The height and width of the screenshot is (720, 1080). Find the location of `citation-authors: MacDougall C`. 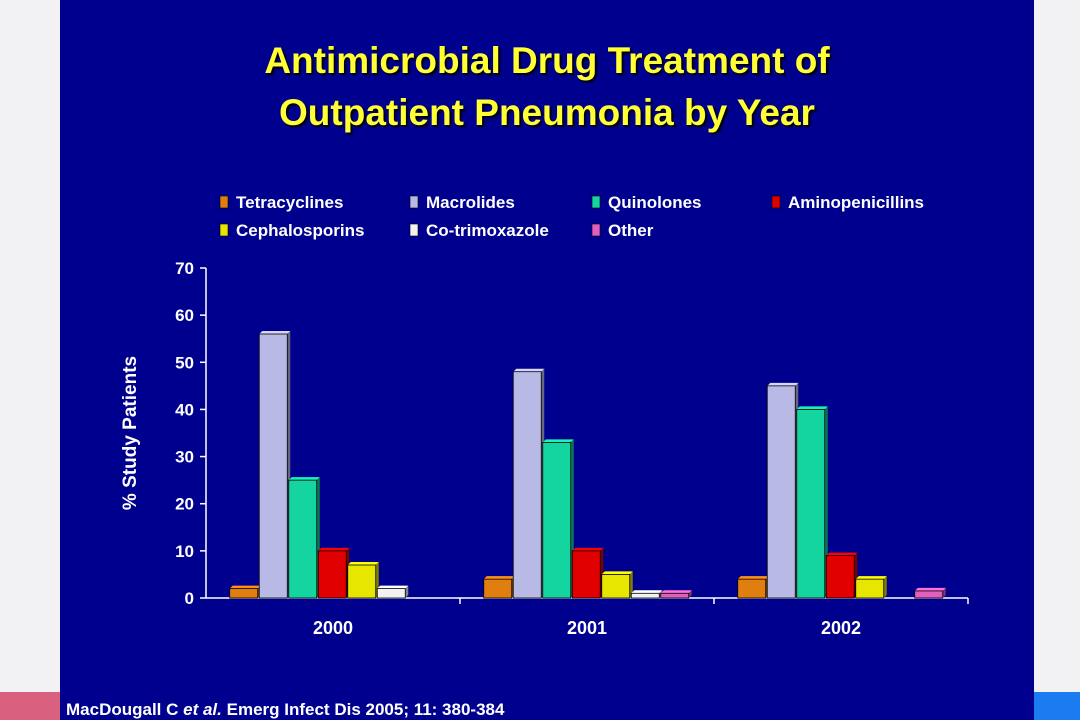

citation-authors: MacDougall C is located at coordinates (122, 709).